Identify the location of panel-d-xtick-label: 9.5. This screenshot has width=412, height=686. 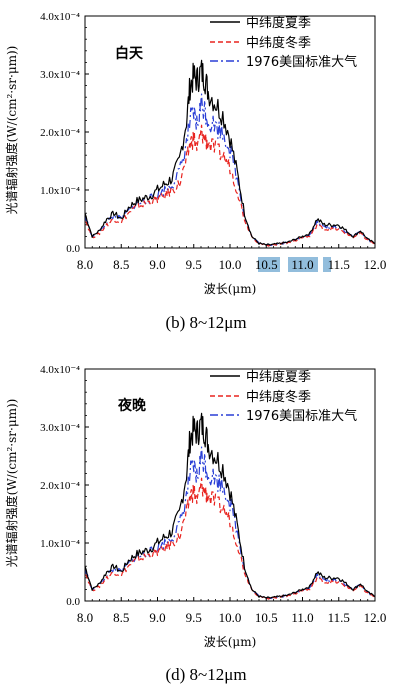
(194, 617).